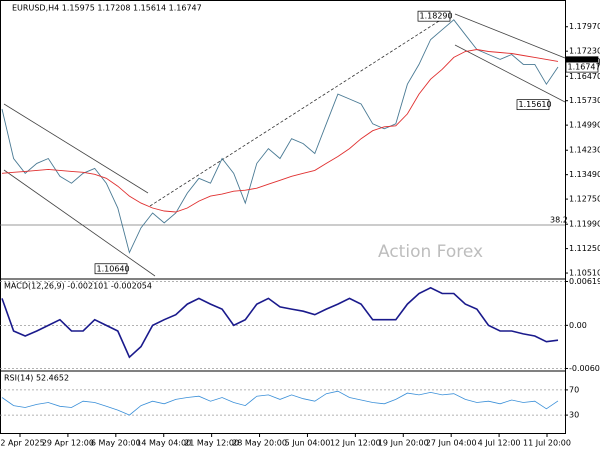  Describe the element at coordinates (259, 443) in the screenshot. I see `x-tick-label: 28 May 20:00` at that location.